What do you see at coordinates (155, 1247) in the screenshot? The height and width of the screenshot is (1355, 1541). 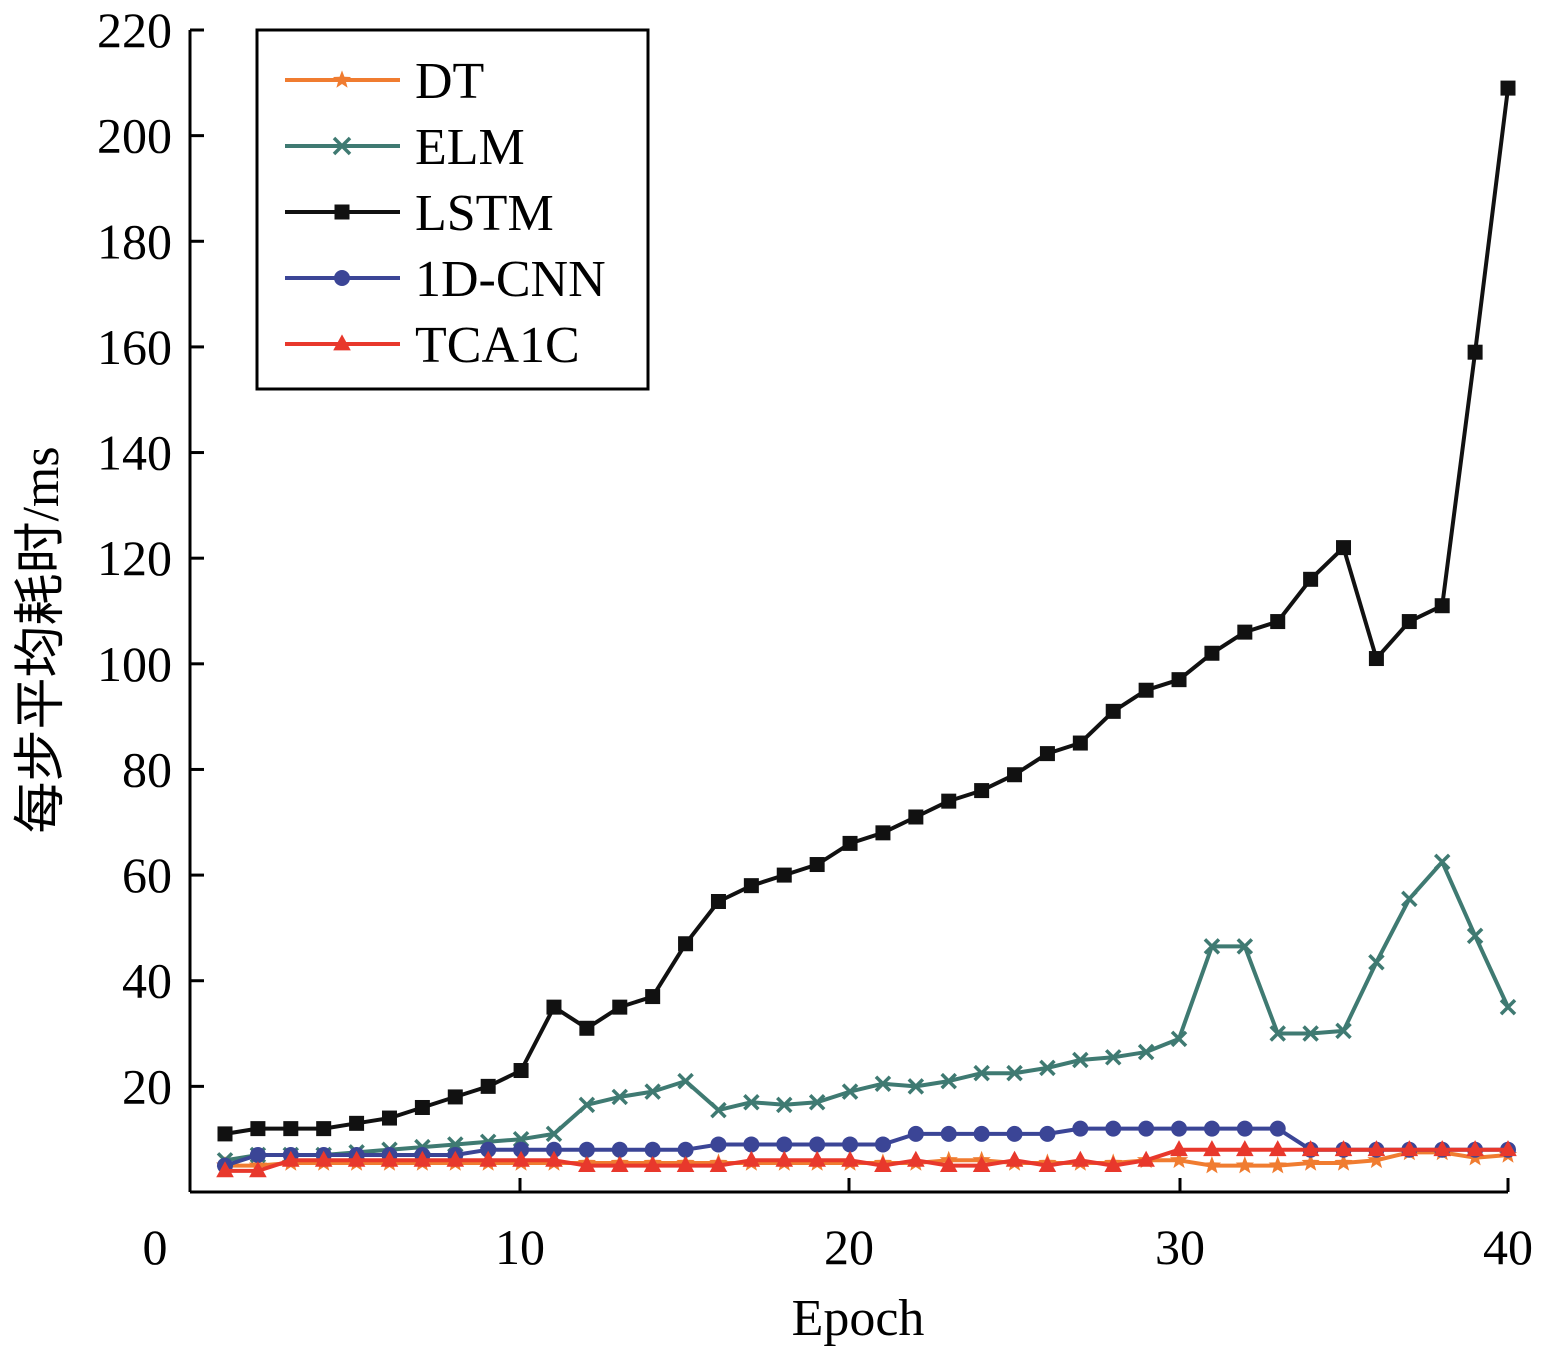 I see `x-tick-label: 0` at bounding box center [155, 1247].